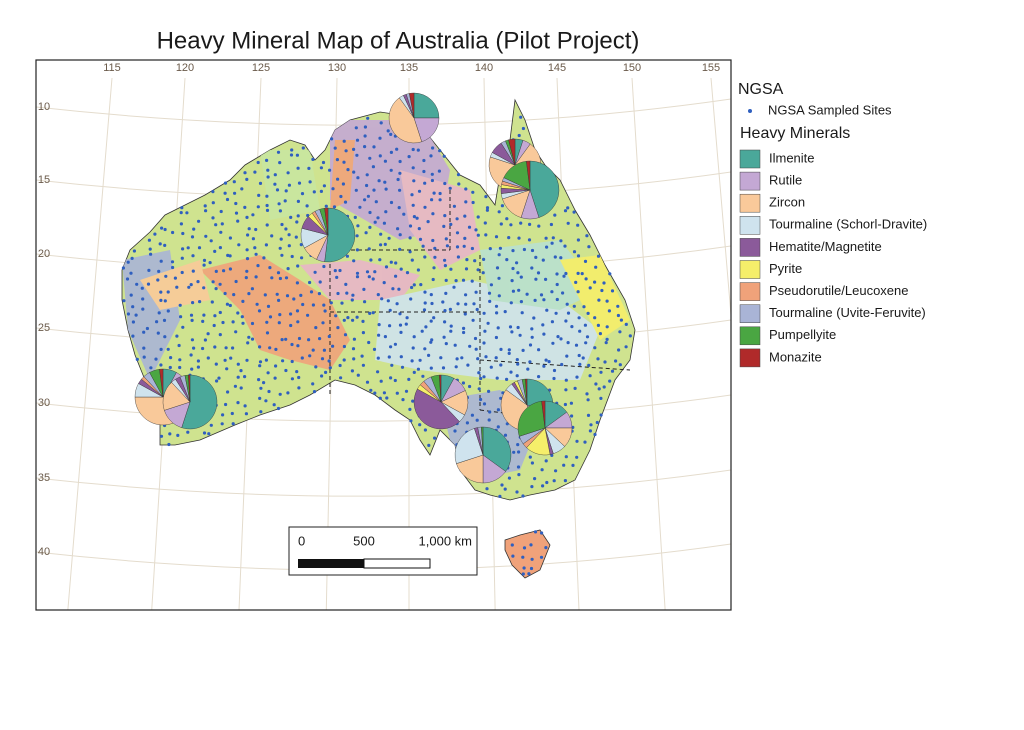 The width and height of the screenshot is (1024, 730). What do you see at coordinates (632, 68) in the screenshot?
I see `longitude-label: 150` at bounding box center [632, 68].